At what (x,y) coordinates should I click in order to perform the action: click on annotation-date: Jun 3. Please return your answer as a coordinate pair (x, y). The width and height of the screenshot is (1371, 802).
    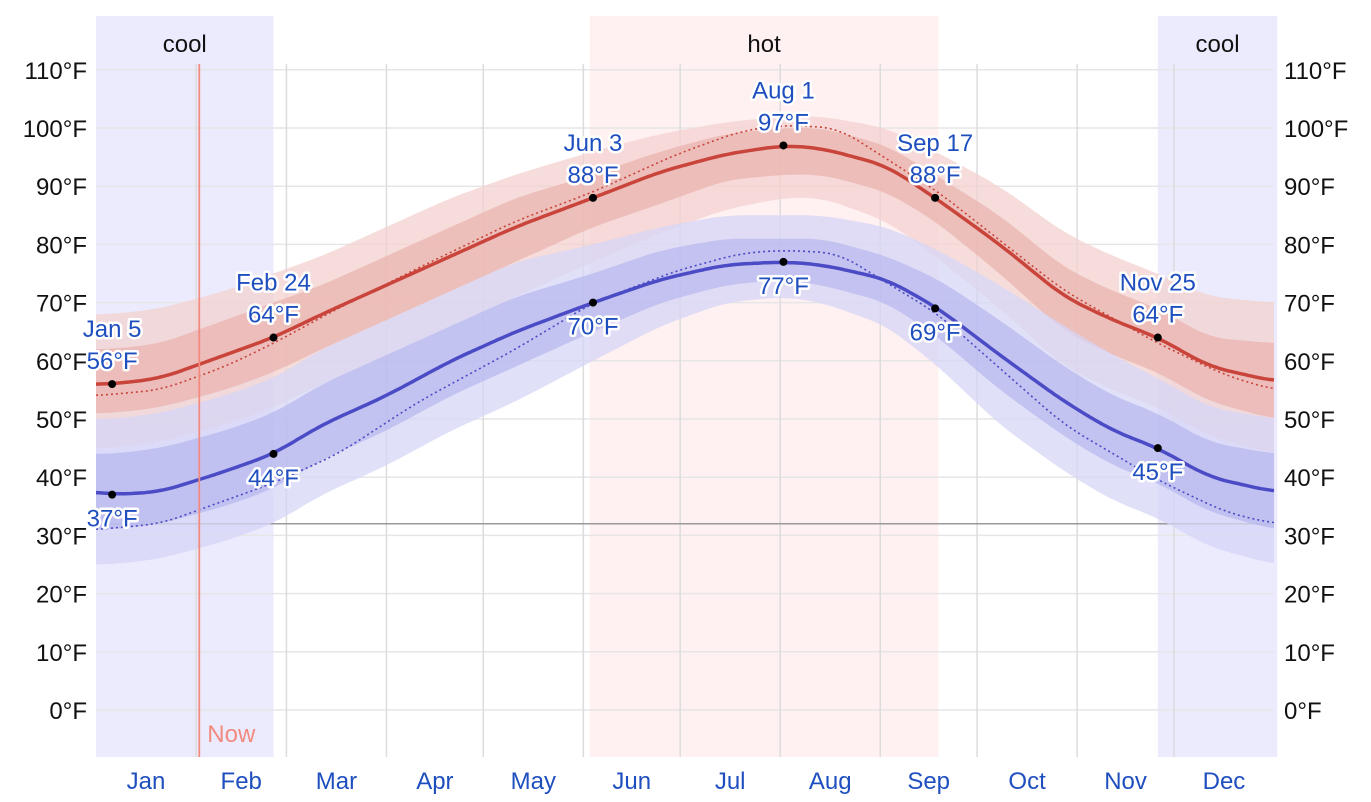
    Looking at the image, I should click on (593, 143).